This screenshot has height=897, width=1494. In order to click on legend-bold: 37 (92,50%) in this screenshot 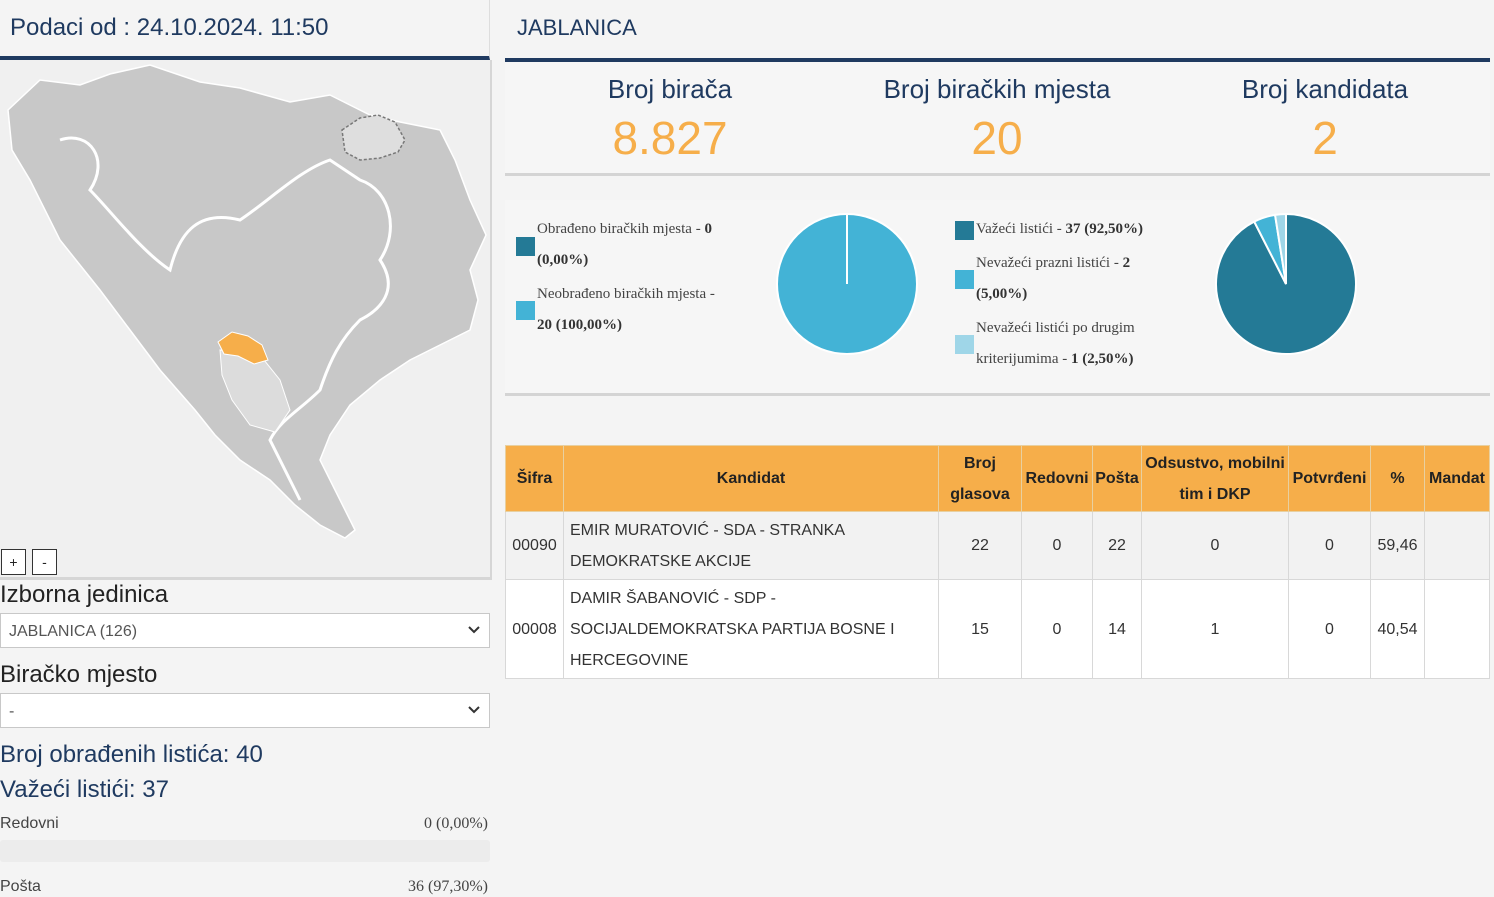, I will do `click(1104, 229)`.